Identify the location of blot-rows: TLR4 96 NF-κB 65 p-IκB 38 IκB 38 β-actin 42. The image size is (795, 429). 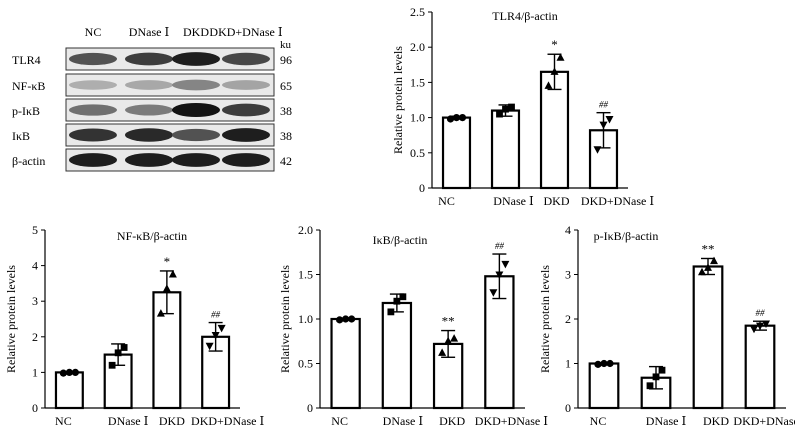
(152, 109).